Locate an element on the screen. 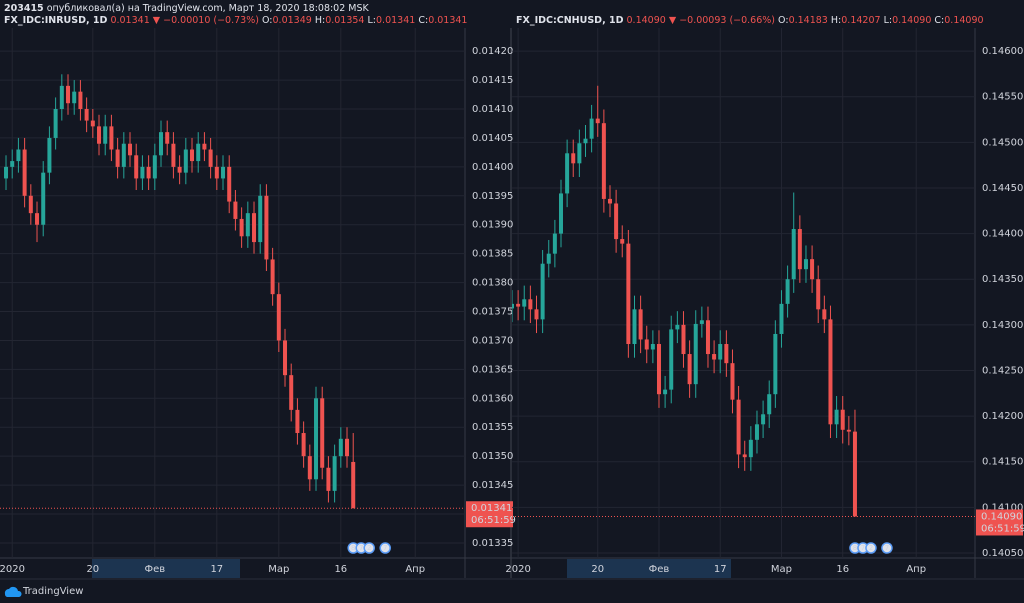  legend-price: 0.14090 is located at coordinates (646, 20).